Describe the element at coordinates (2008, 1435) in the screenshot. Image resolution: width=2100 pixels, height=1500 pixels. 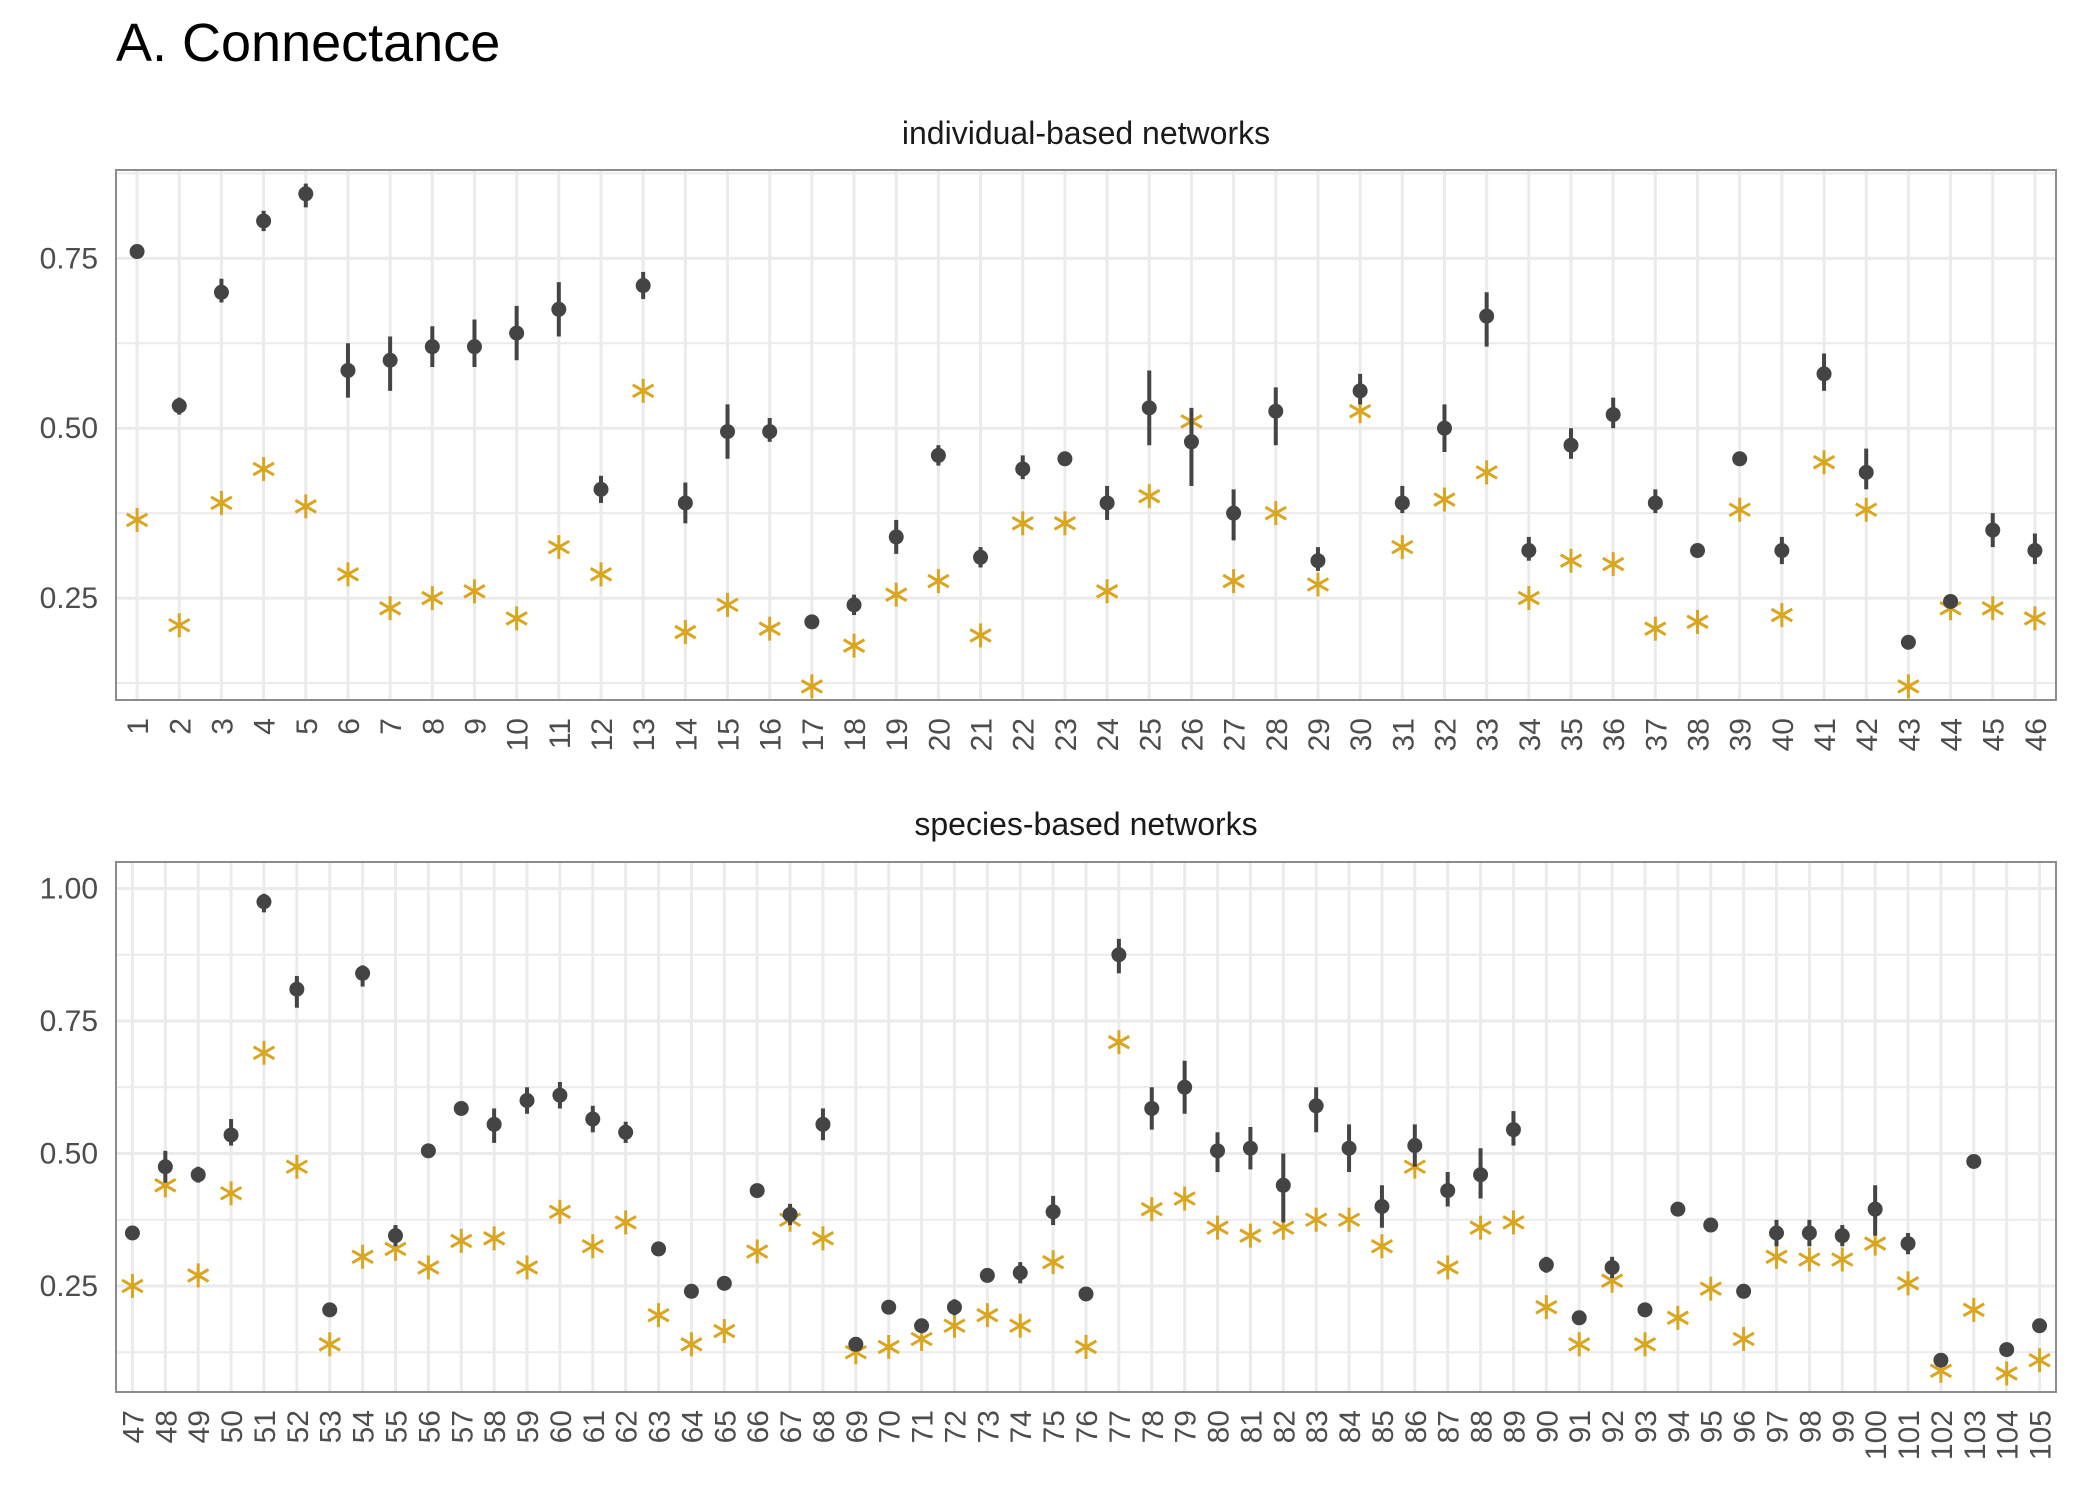
I see `x-tick-label: 104` at that location.